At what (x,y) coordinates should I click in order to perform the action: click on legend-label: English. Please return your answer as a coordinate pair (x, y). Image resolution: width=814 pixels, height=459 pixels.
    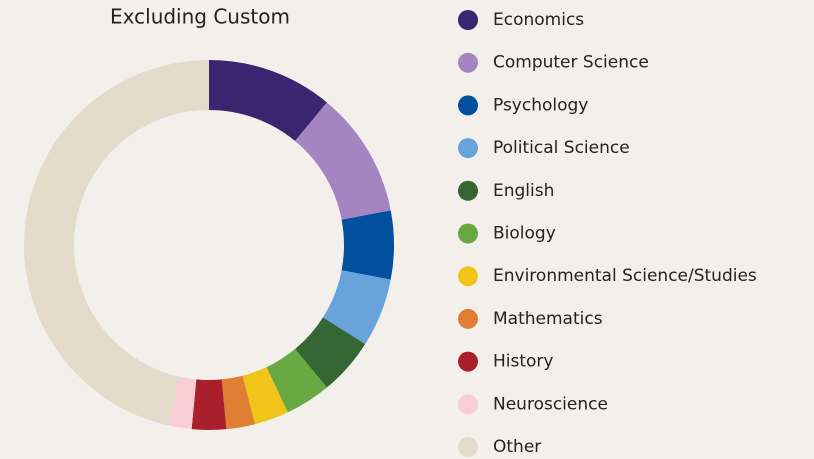
    Looking at the image, I should click on (523, 191).